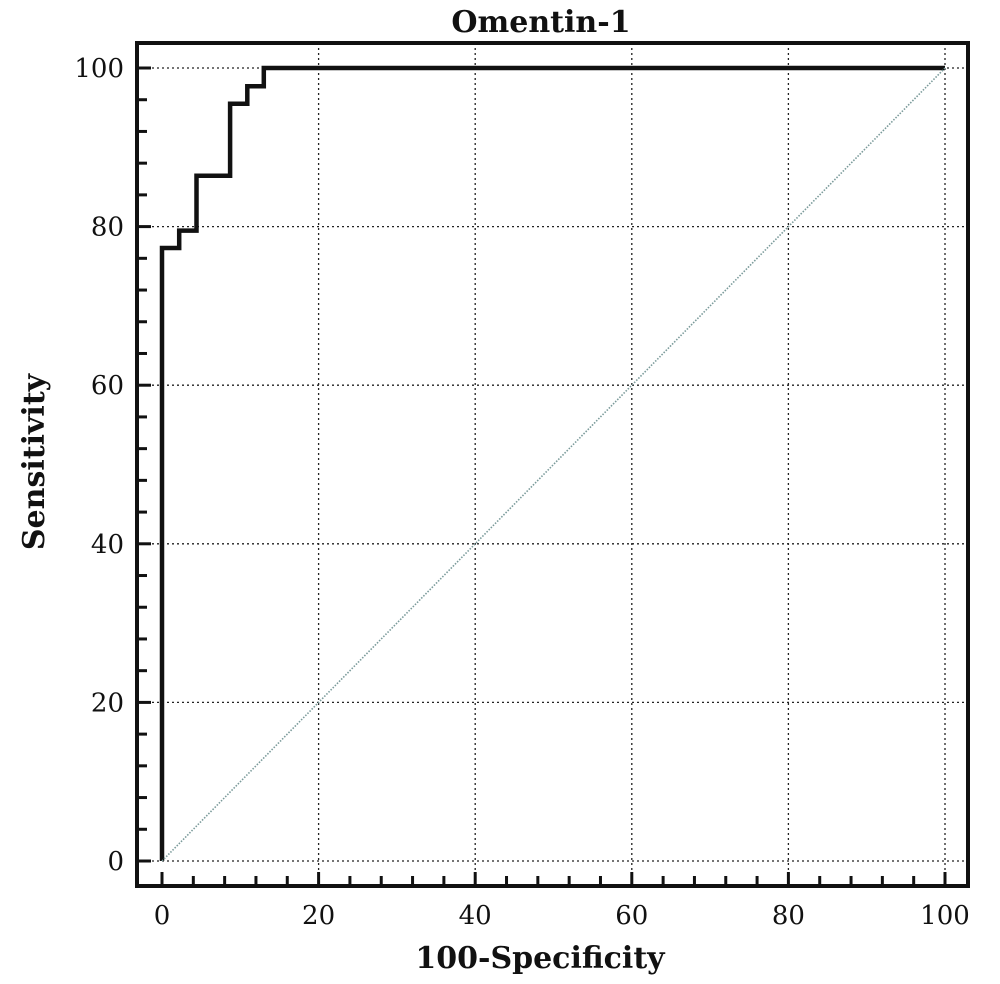 The width and height of the screenshot is (1000, 984). Describe the element at coordinates (99, 69) in the screenshot. I see `y-tick-label: 100` at that location.